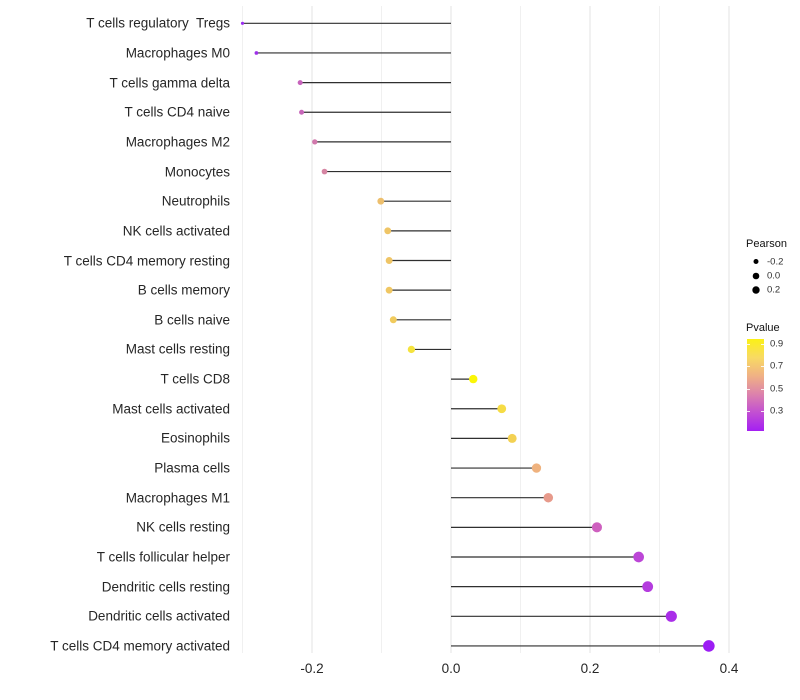  Describe the element at coordinates (590, 668) in the screenshot. I see `x-axis-tick-label: 0.2` at that location.